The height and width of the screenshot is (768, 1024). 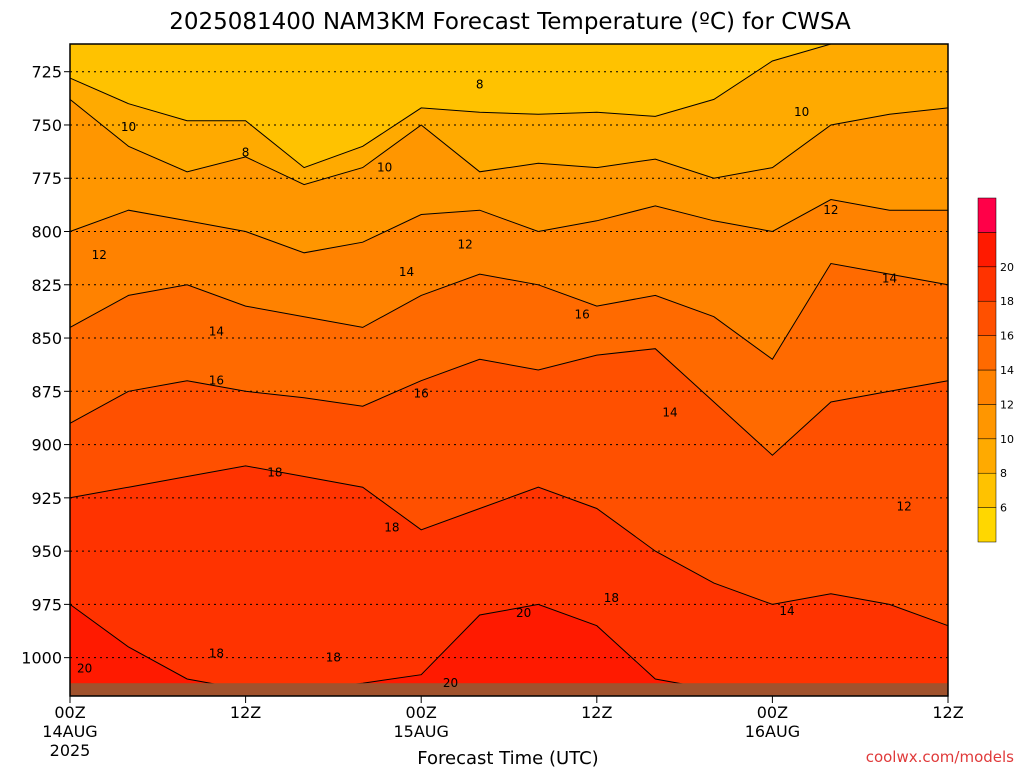 I want to click on y-tick-label: 775, so click(x=46, y=178).